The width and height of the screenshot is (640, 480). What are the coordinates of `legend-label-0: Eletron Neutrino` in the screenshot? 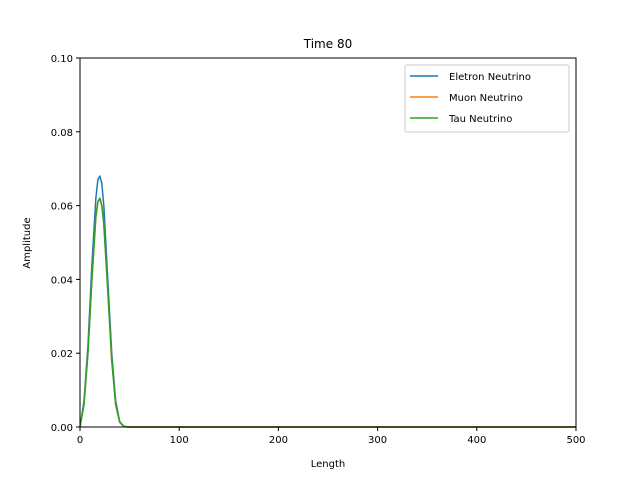 It's located at (490, 77).